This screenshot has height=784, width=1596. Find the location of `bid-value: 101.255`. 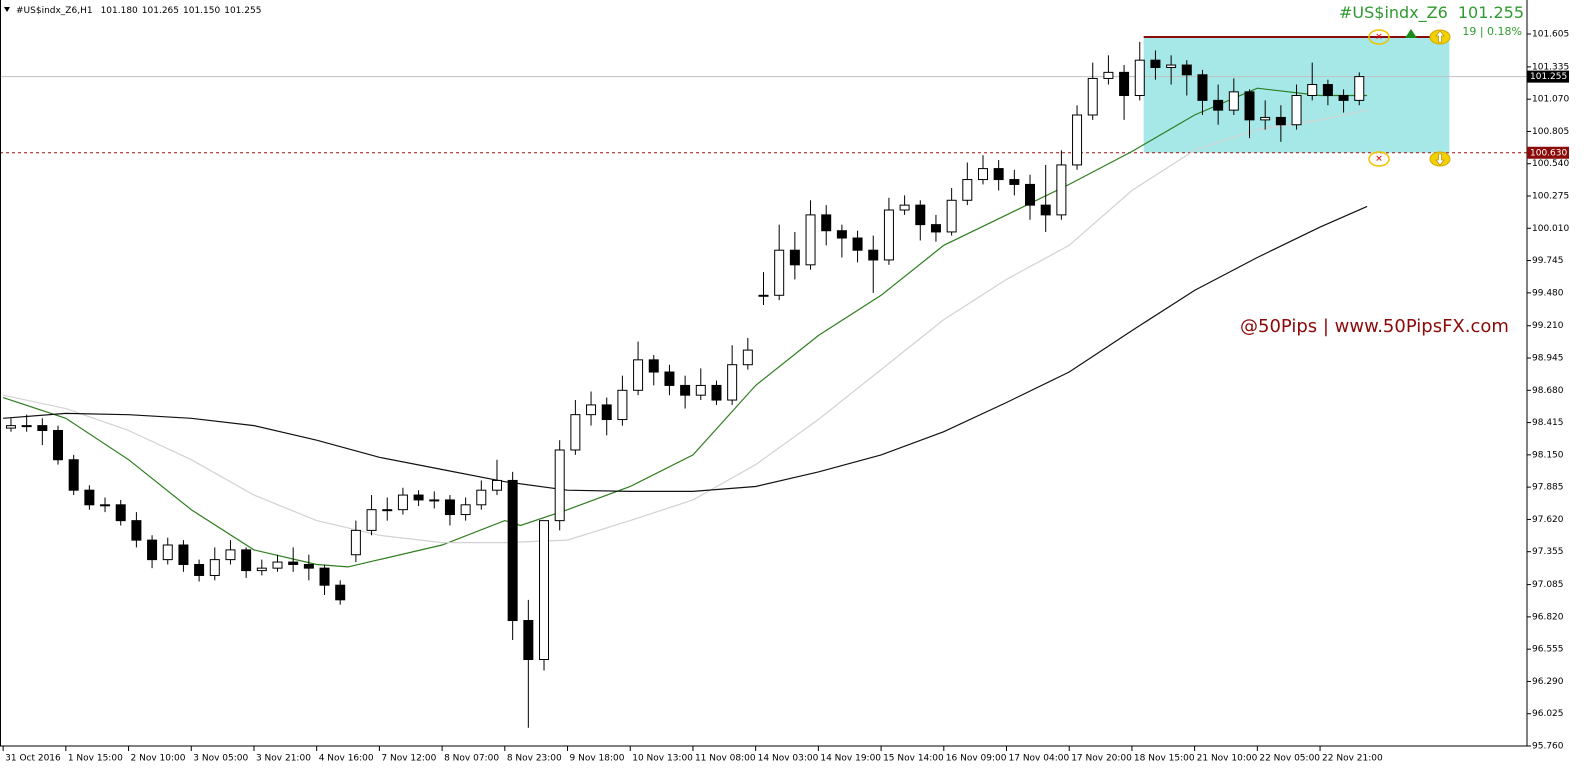

bid-value: 101.255 is located at coordinates (1491, 12).